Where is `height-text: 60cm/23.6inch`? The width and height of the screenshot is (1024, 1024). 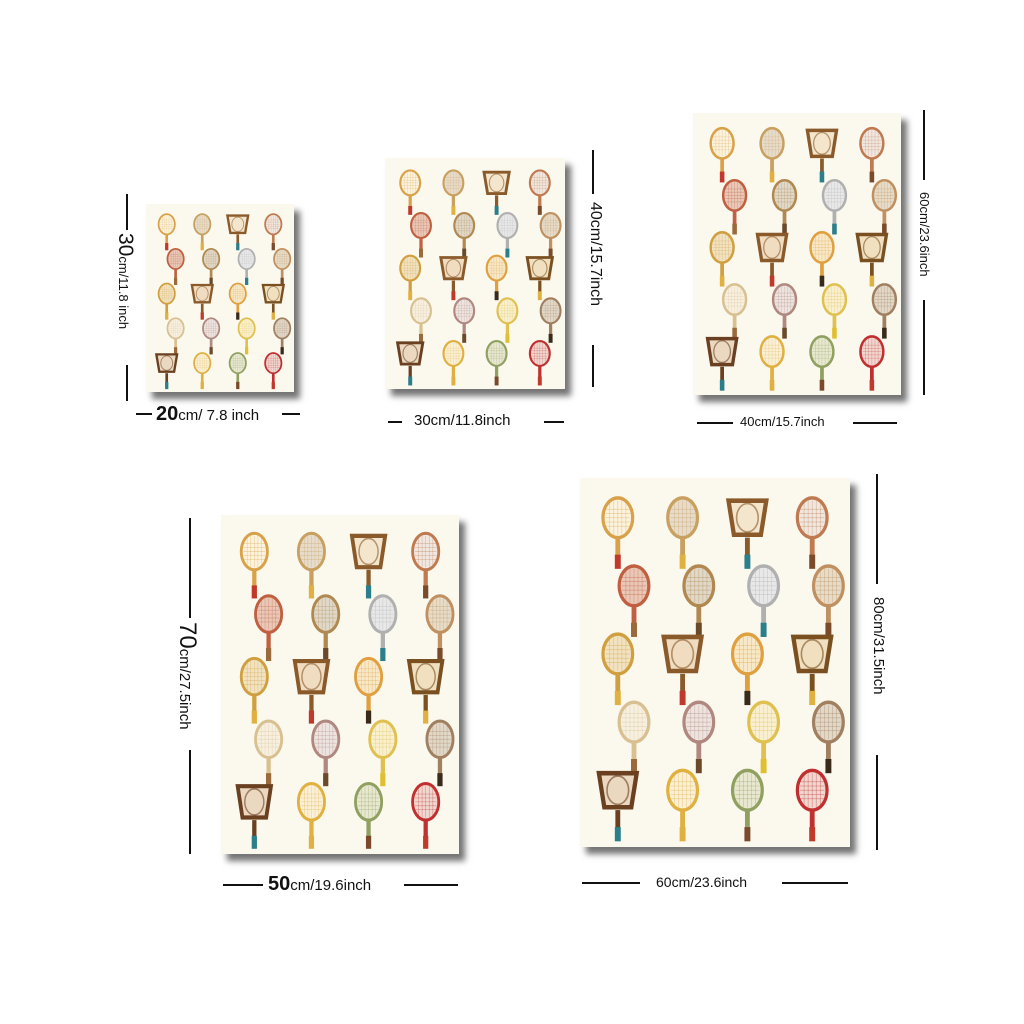
height-text: 60cm/23.6inch is located at coordinates (924, 234).